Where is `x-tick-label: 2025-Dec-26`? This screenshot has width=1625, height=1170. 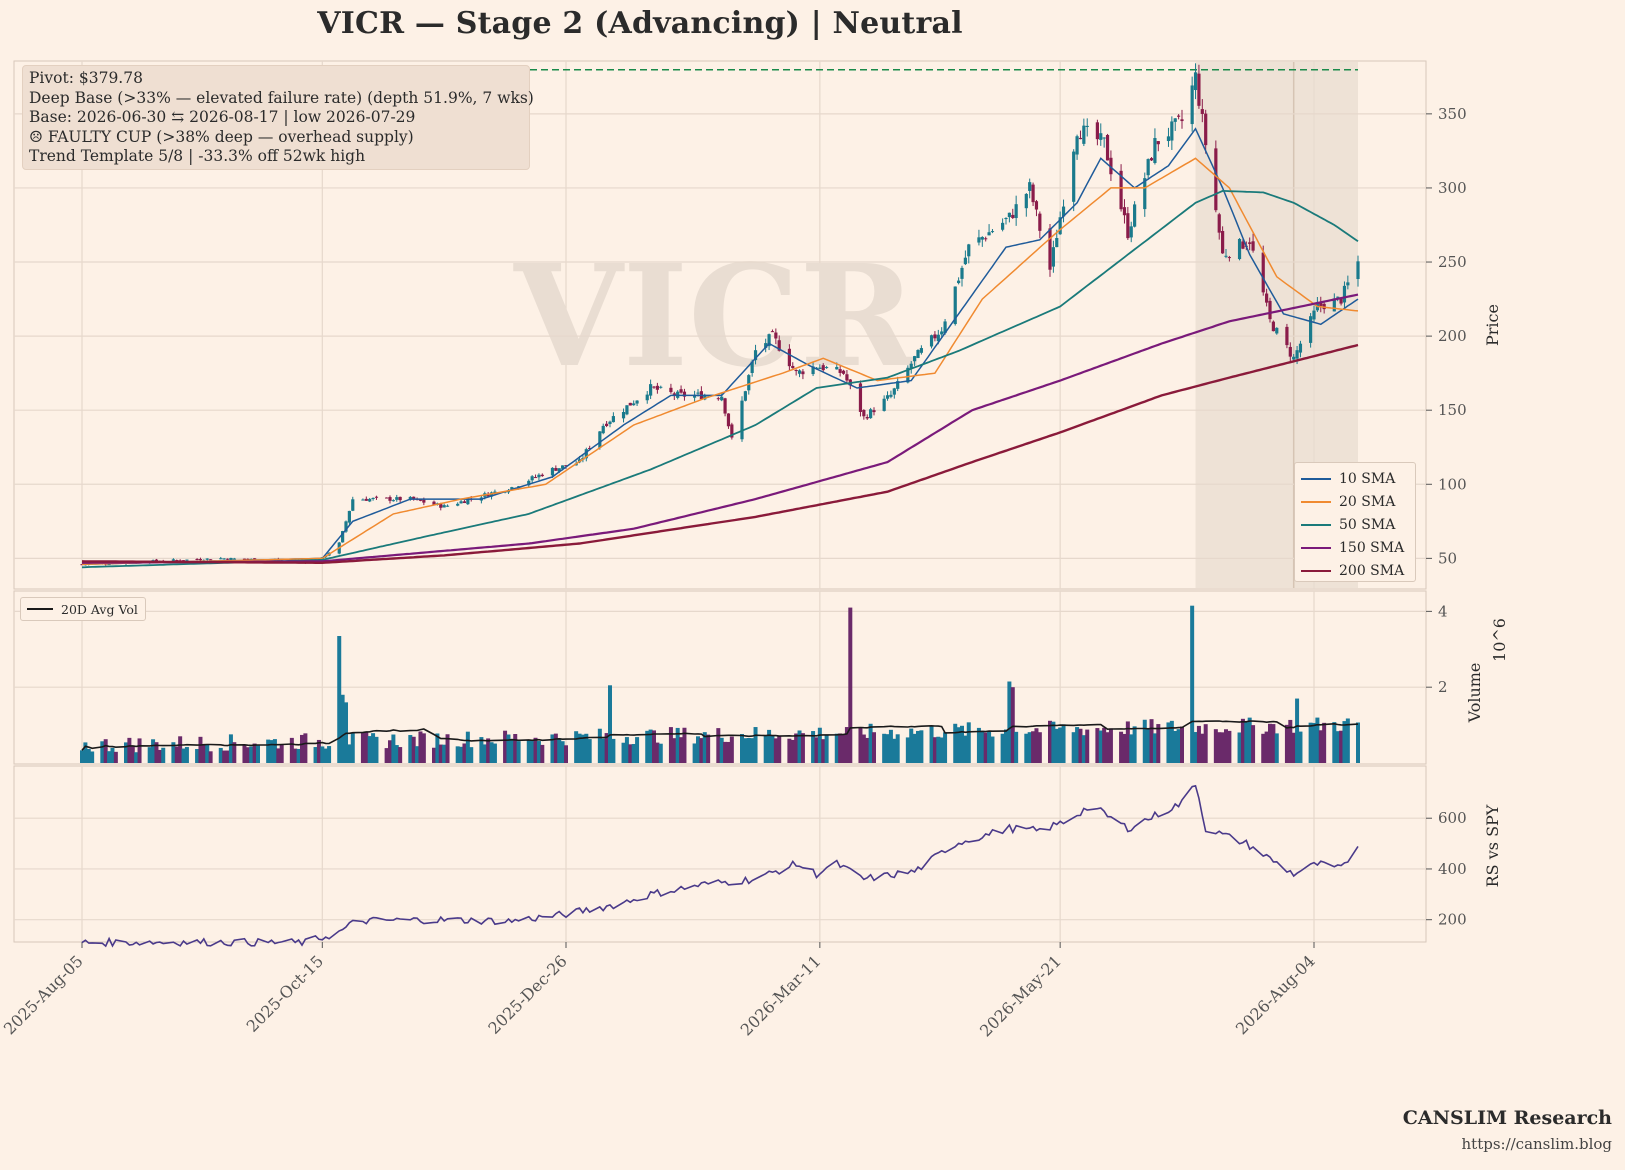 x-tick-label: 2025-Dec-26 is located at coordinates (527, 994).